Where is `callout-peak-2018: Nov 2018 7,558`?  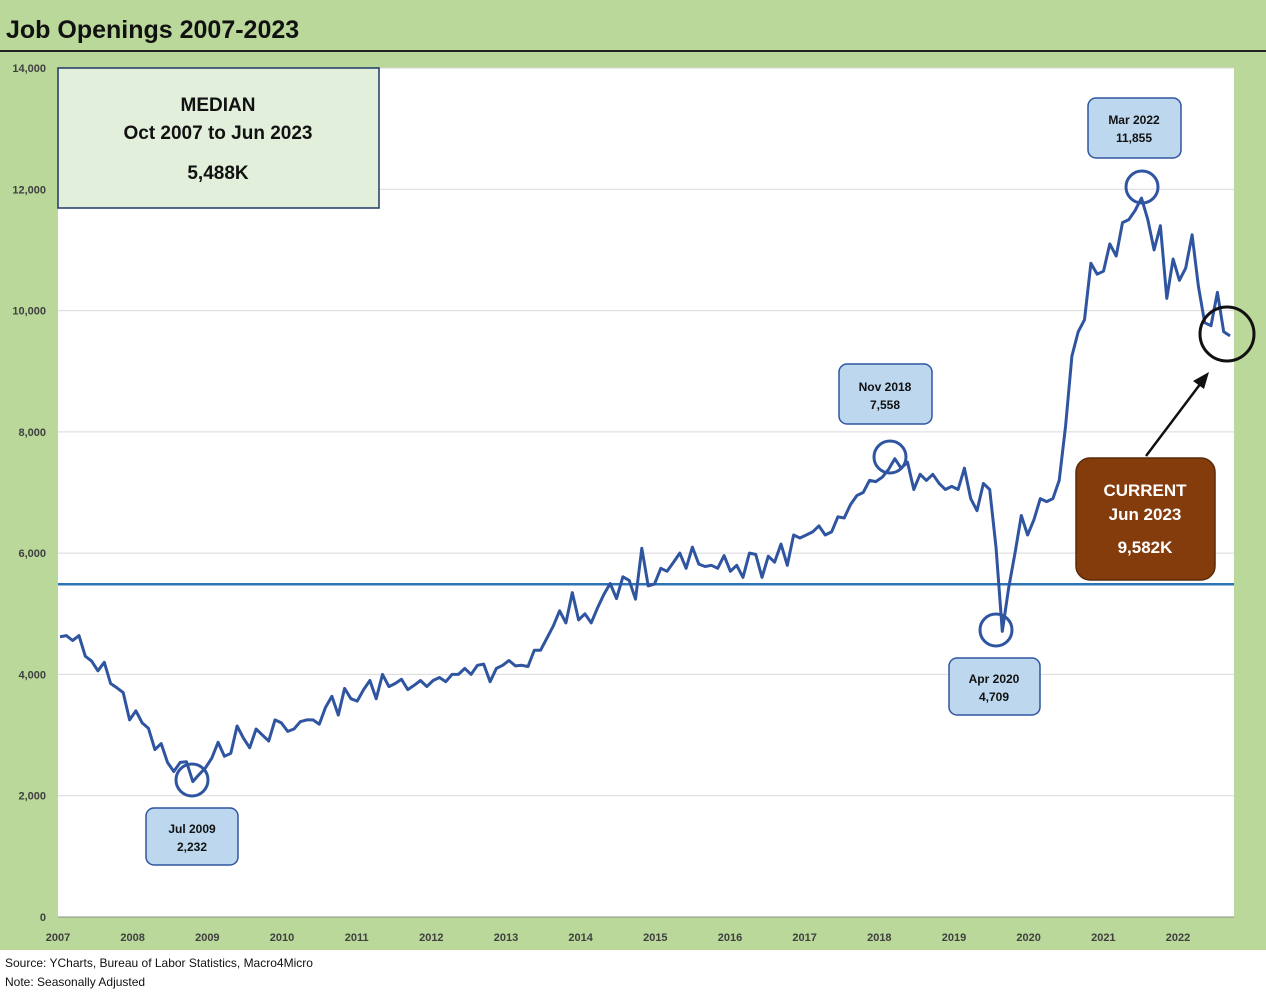
callout-peak-2018: Nov 2018 7,558 is located at coordinates (885, 394).